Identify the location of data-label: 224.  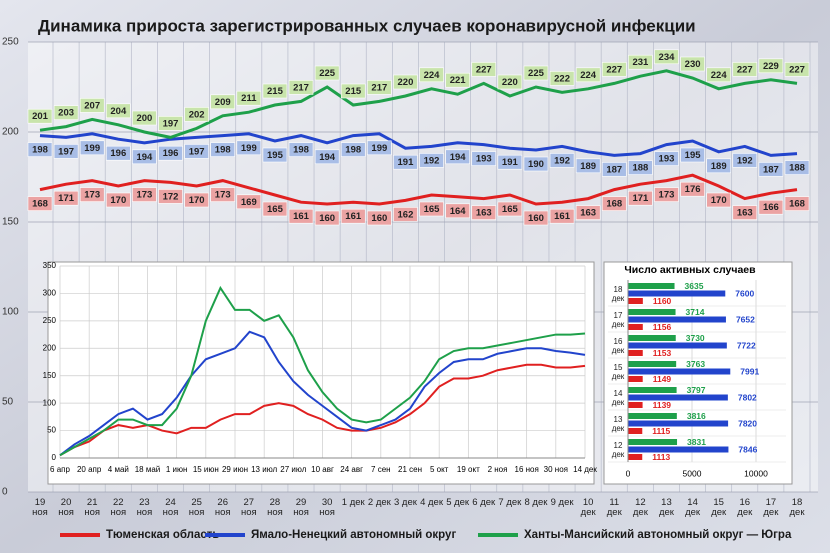
(719, 75).